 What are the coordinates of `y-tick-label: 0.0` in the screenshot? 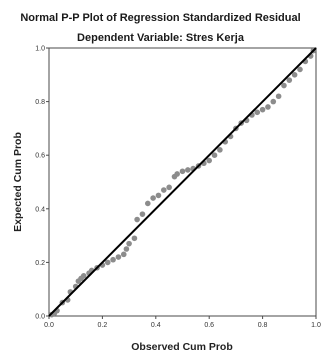 It's located at (40, 317).